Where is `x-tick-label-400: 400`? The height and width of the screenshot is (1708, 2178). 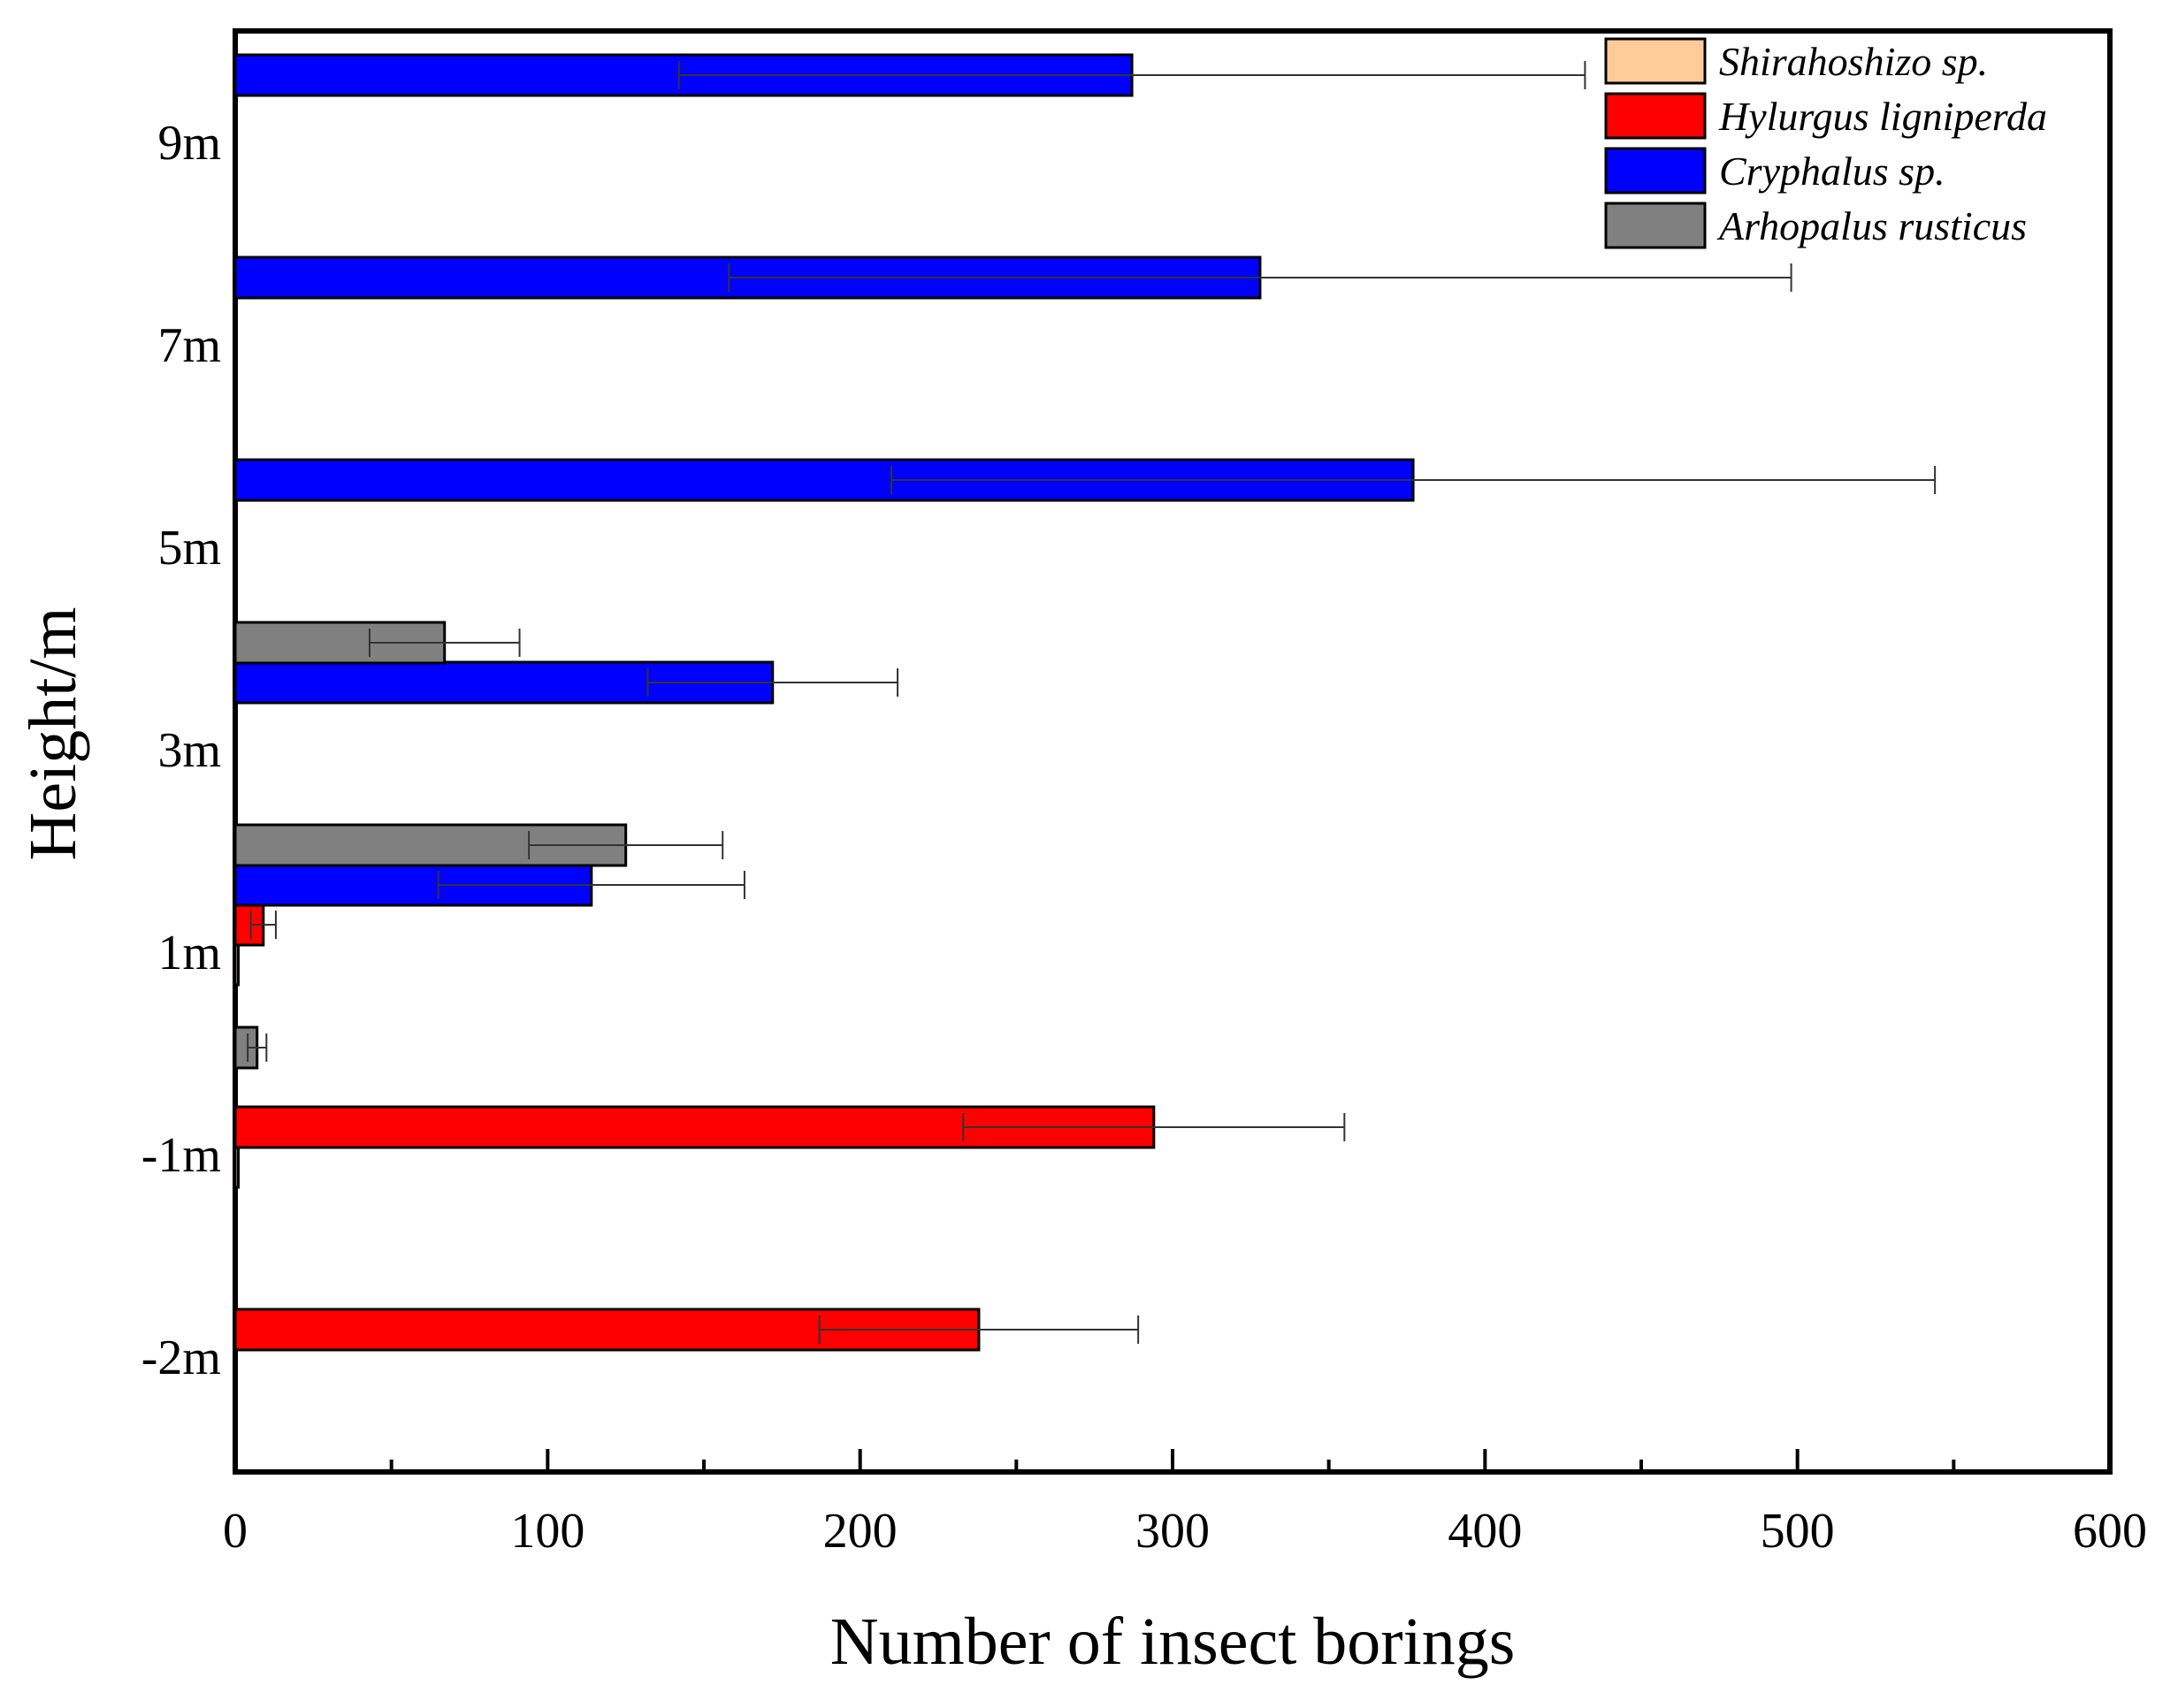
x-tick-label-400: 400 is located at coordinates (1485, 1531).